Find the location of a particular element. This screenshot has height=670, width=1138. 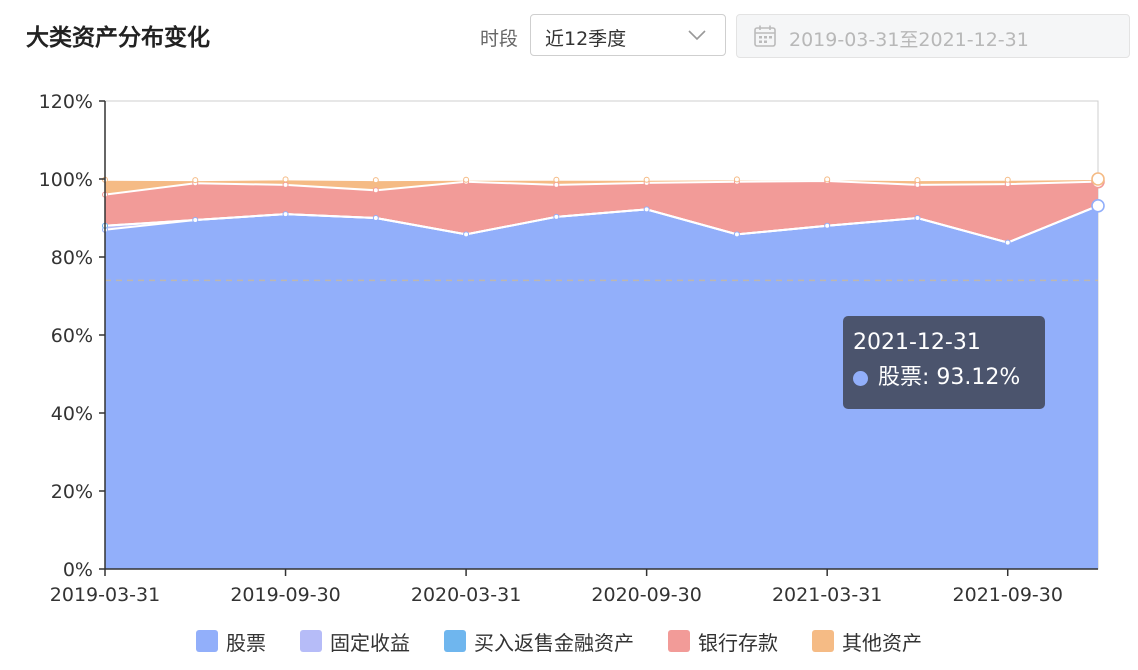

legend-item-5: 其他资产 is located at coordinates (867, 641).